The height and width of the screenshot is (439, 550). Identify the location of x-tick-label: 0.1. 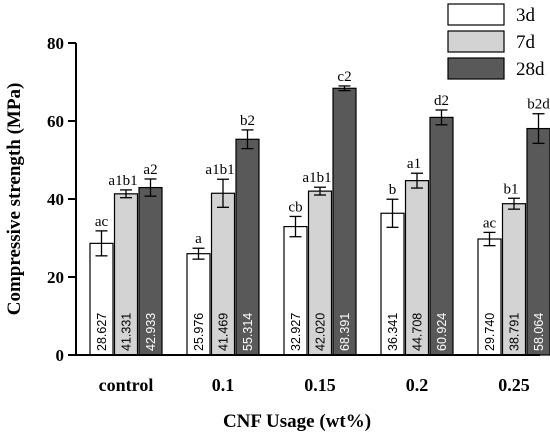
(223, 385).